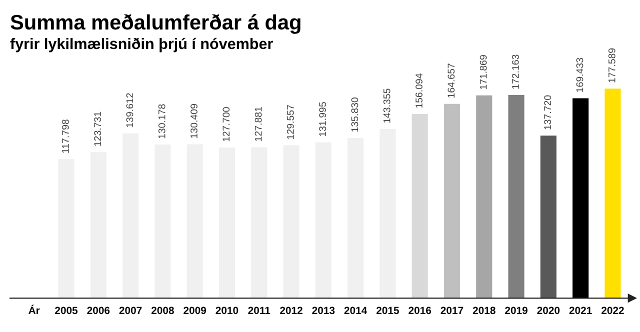  What do you see at coordinates (516, 310) in the screenshot?
I see `x-tick-label: 2019` at bounding box center [516, 310].